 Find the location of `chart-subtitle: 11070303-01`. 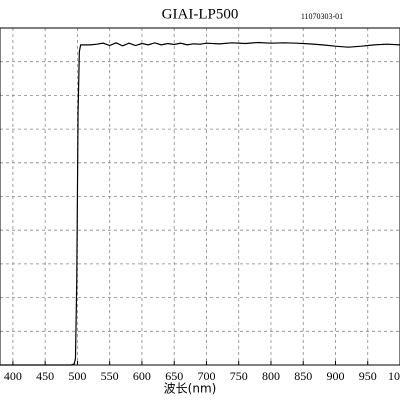

chart-subtitle: 11070303-01 is located at coordinates (322, 16).